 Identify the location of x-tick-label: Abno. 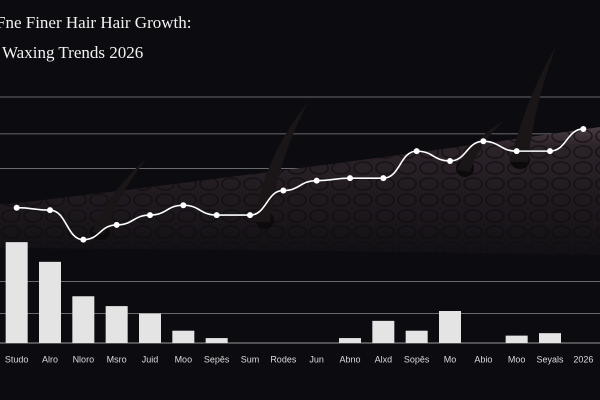
(349, 359).